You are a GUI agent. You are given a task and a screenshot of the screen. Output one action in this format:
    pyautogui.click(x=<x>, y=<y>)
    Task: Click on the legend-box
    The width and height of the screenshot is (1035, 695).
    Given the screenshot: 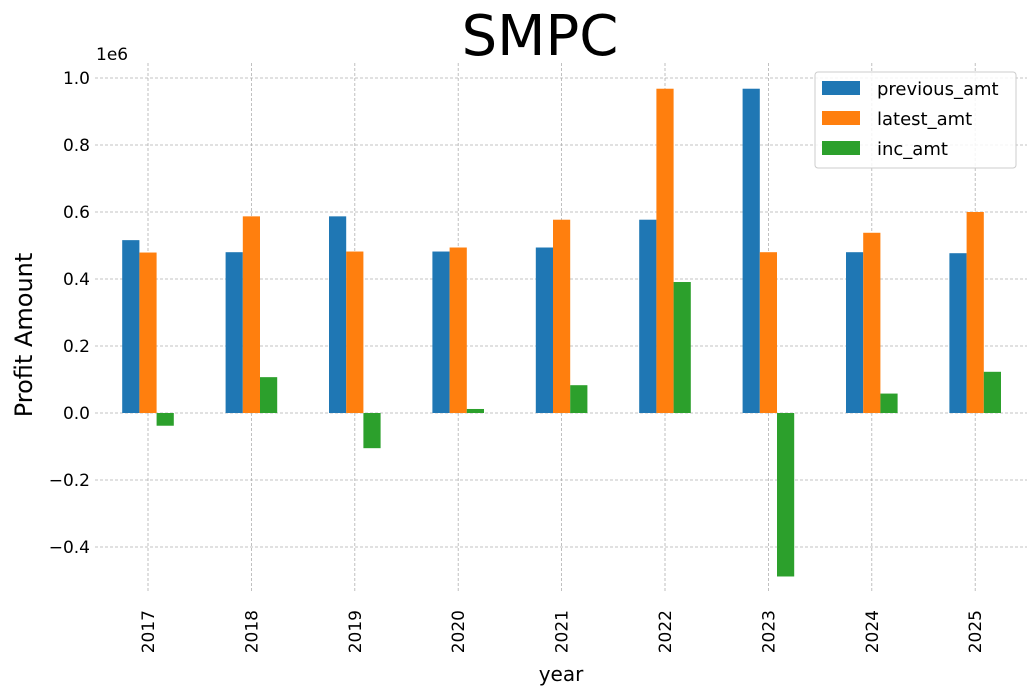 What is the action you would take?
    pyautogui.click(x=915, y=120)
    